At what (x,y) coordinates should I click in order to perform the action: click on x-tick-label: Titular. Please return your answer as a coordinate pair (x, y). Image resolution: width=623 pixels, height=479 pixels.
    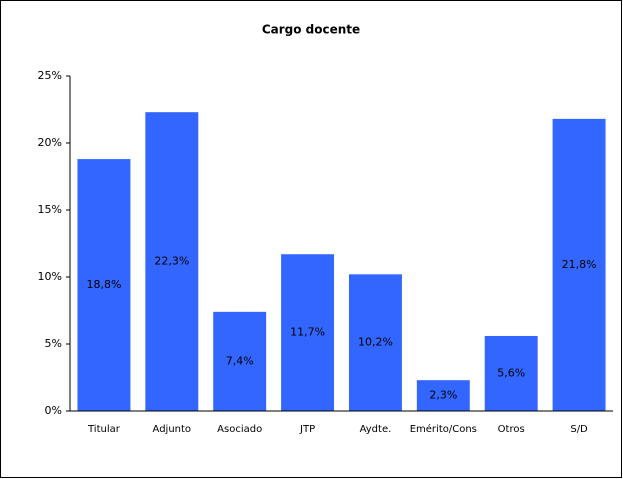
    Looking at the image, I should click on (104, 429).